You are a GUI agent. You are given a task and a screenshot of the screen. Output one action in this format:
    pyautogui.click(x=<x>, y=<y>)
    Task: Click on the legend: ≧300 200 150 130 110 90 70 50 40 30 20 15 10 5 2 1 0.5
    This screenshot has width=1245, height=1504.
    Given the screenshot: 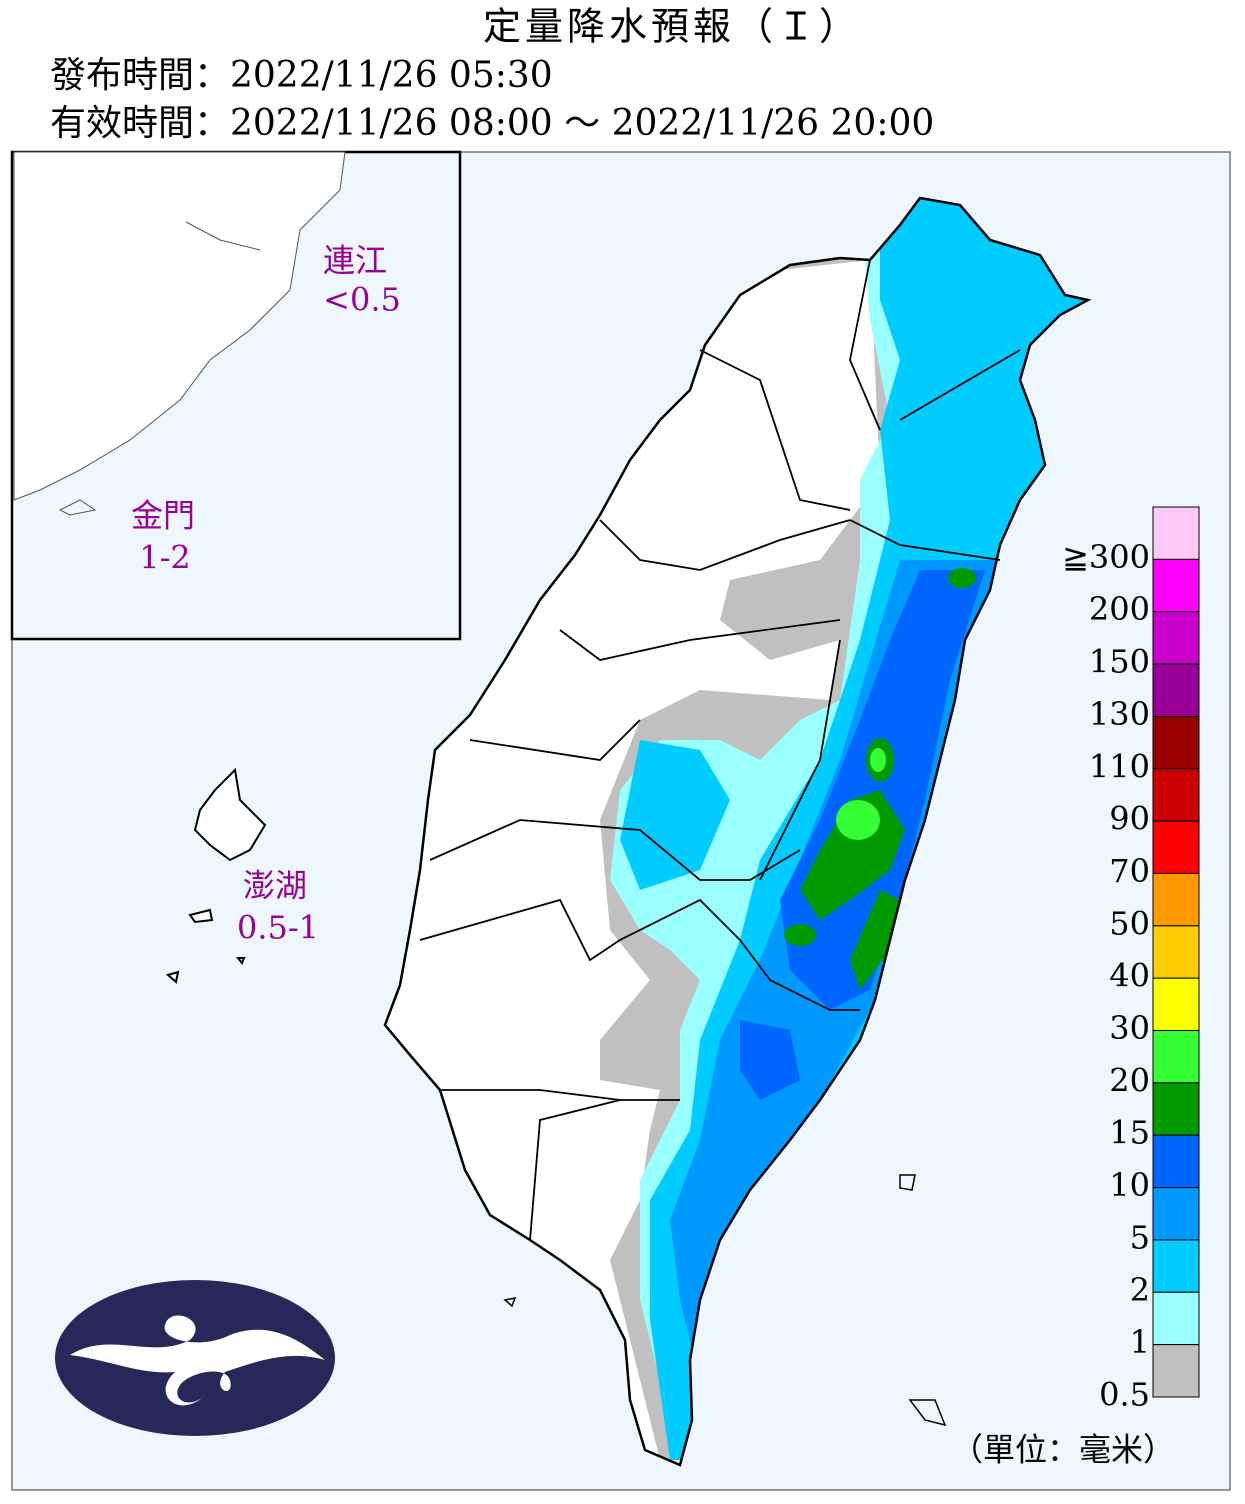 What is the action you would take?
    pyautogui.click(x=1131, y=960)
    